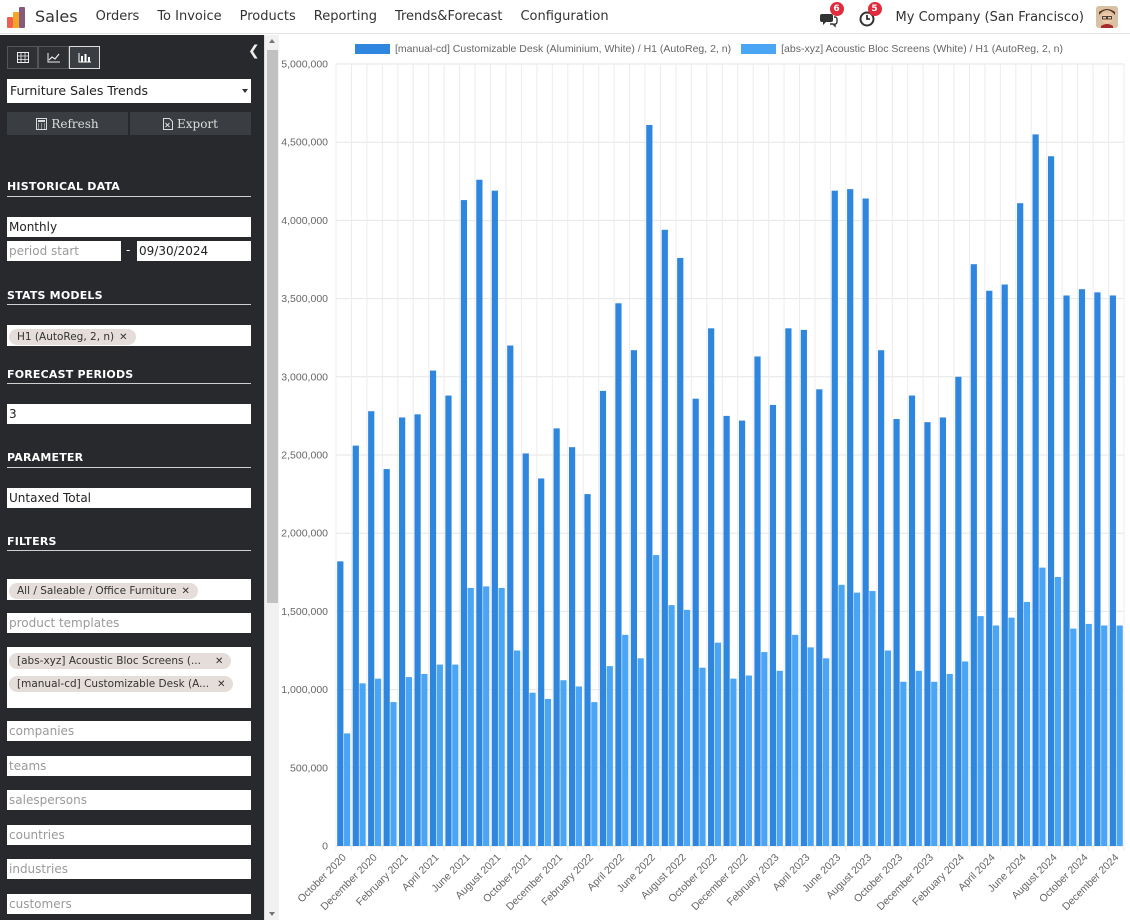 This screenshot has width=1130, height=920. What do you see at coordinates (304, 299) in the screenshot?
I see `y-tick-label: 3,500,000` at bounding box center [304, 299].